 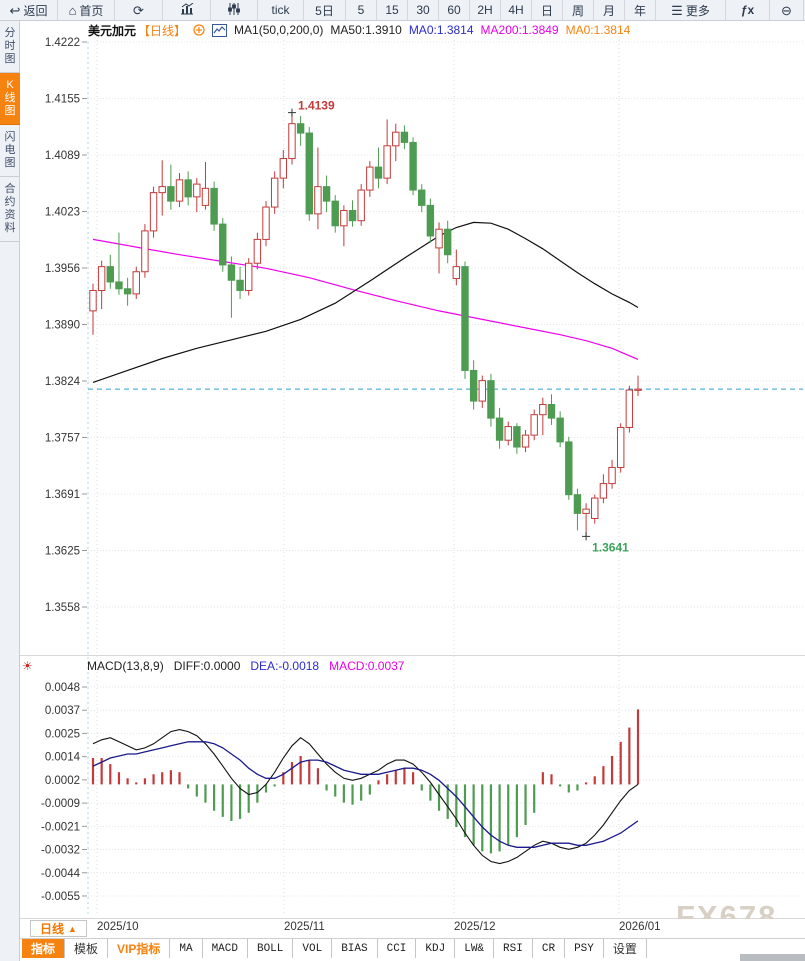 I want to click on macd-dea-value: DEA:-0.0018, so click(x=285, y=666).